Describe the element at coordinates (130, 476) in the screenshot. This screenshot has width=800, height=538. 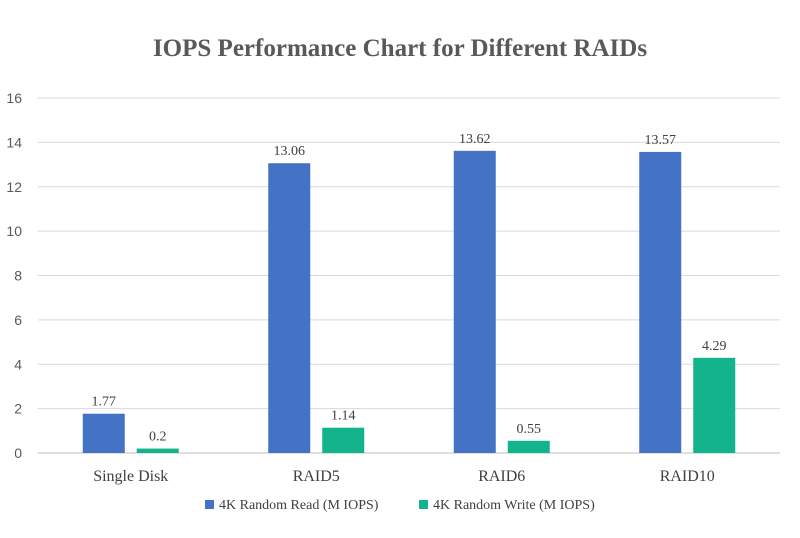
I see `x-tick-label: Single Disk` at that location.